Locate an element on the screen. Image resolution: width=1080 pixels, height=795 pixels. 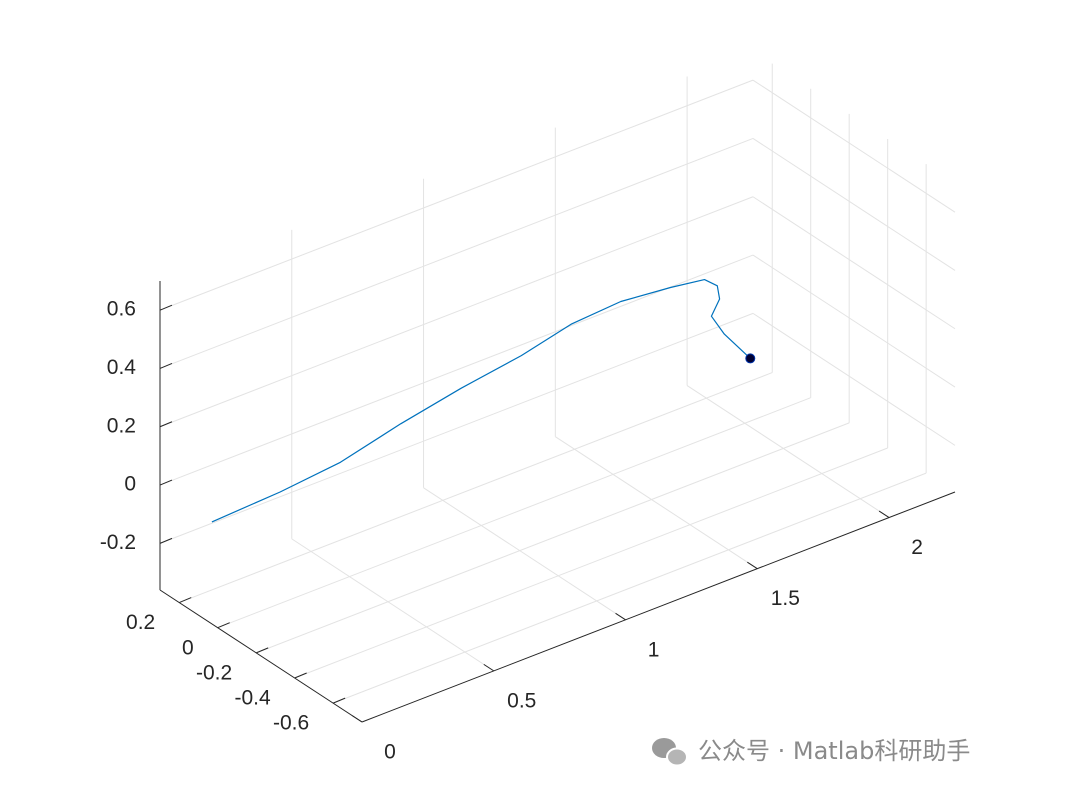
watermark: 公众号 · Matlab科研助手 is located at coordinates (834, 751).